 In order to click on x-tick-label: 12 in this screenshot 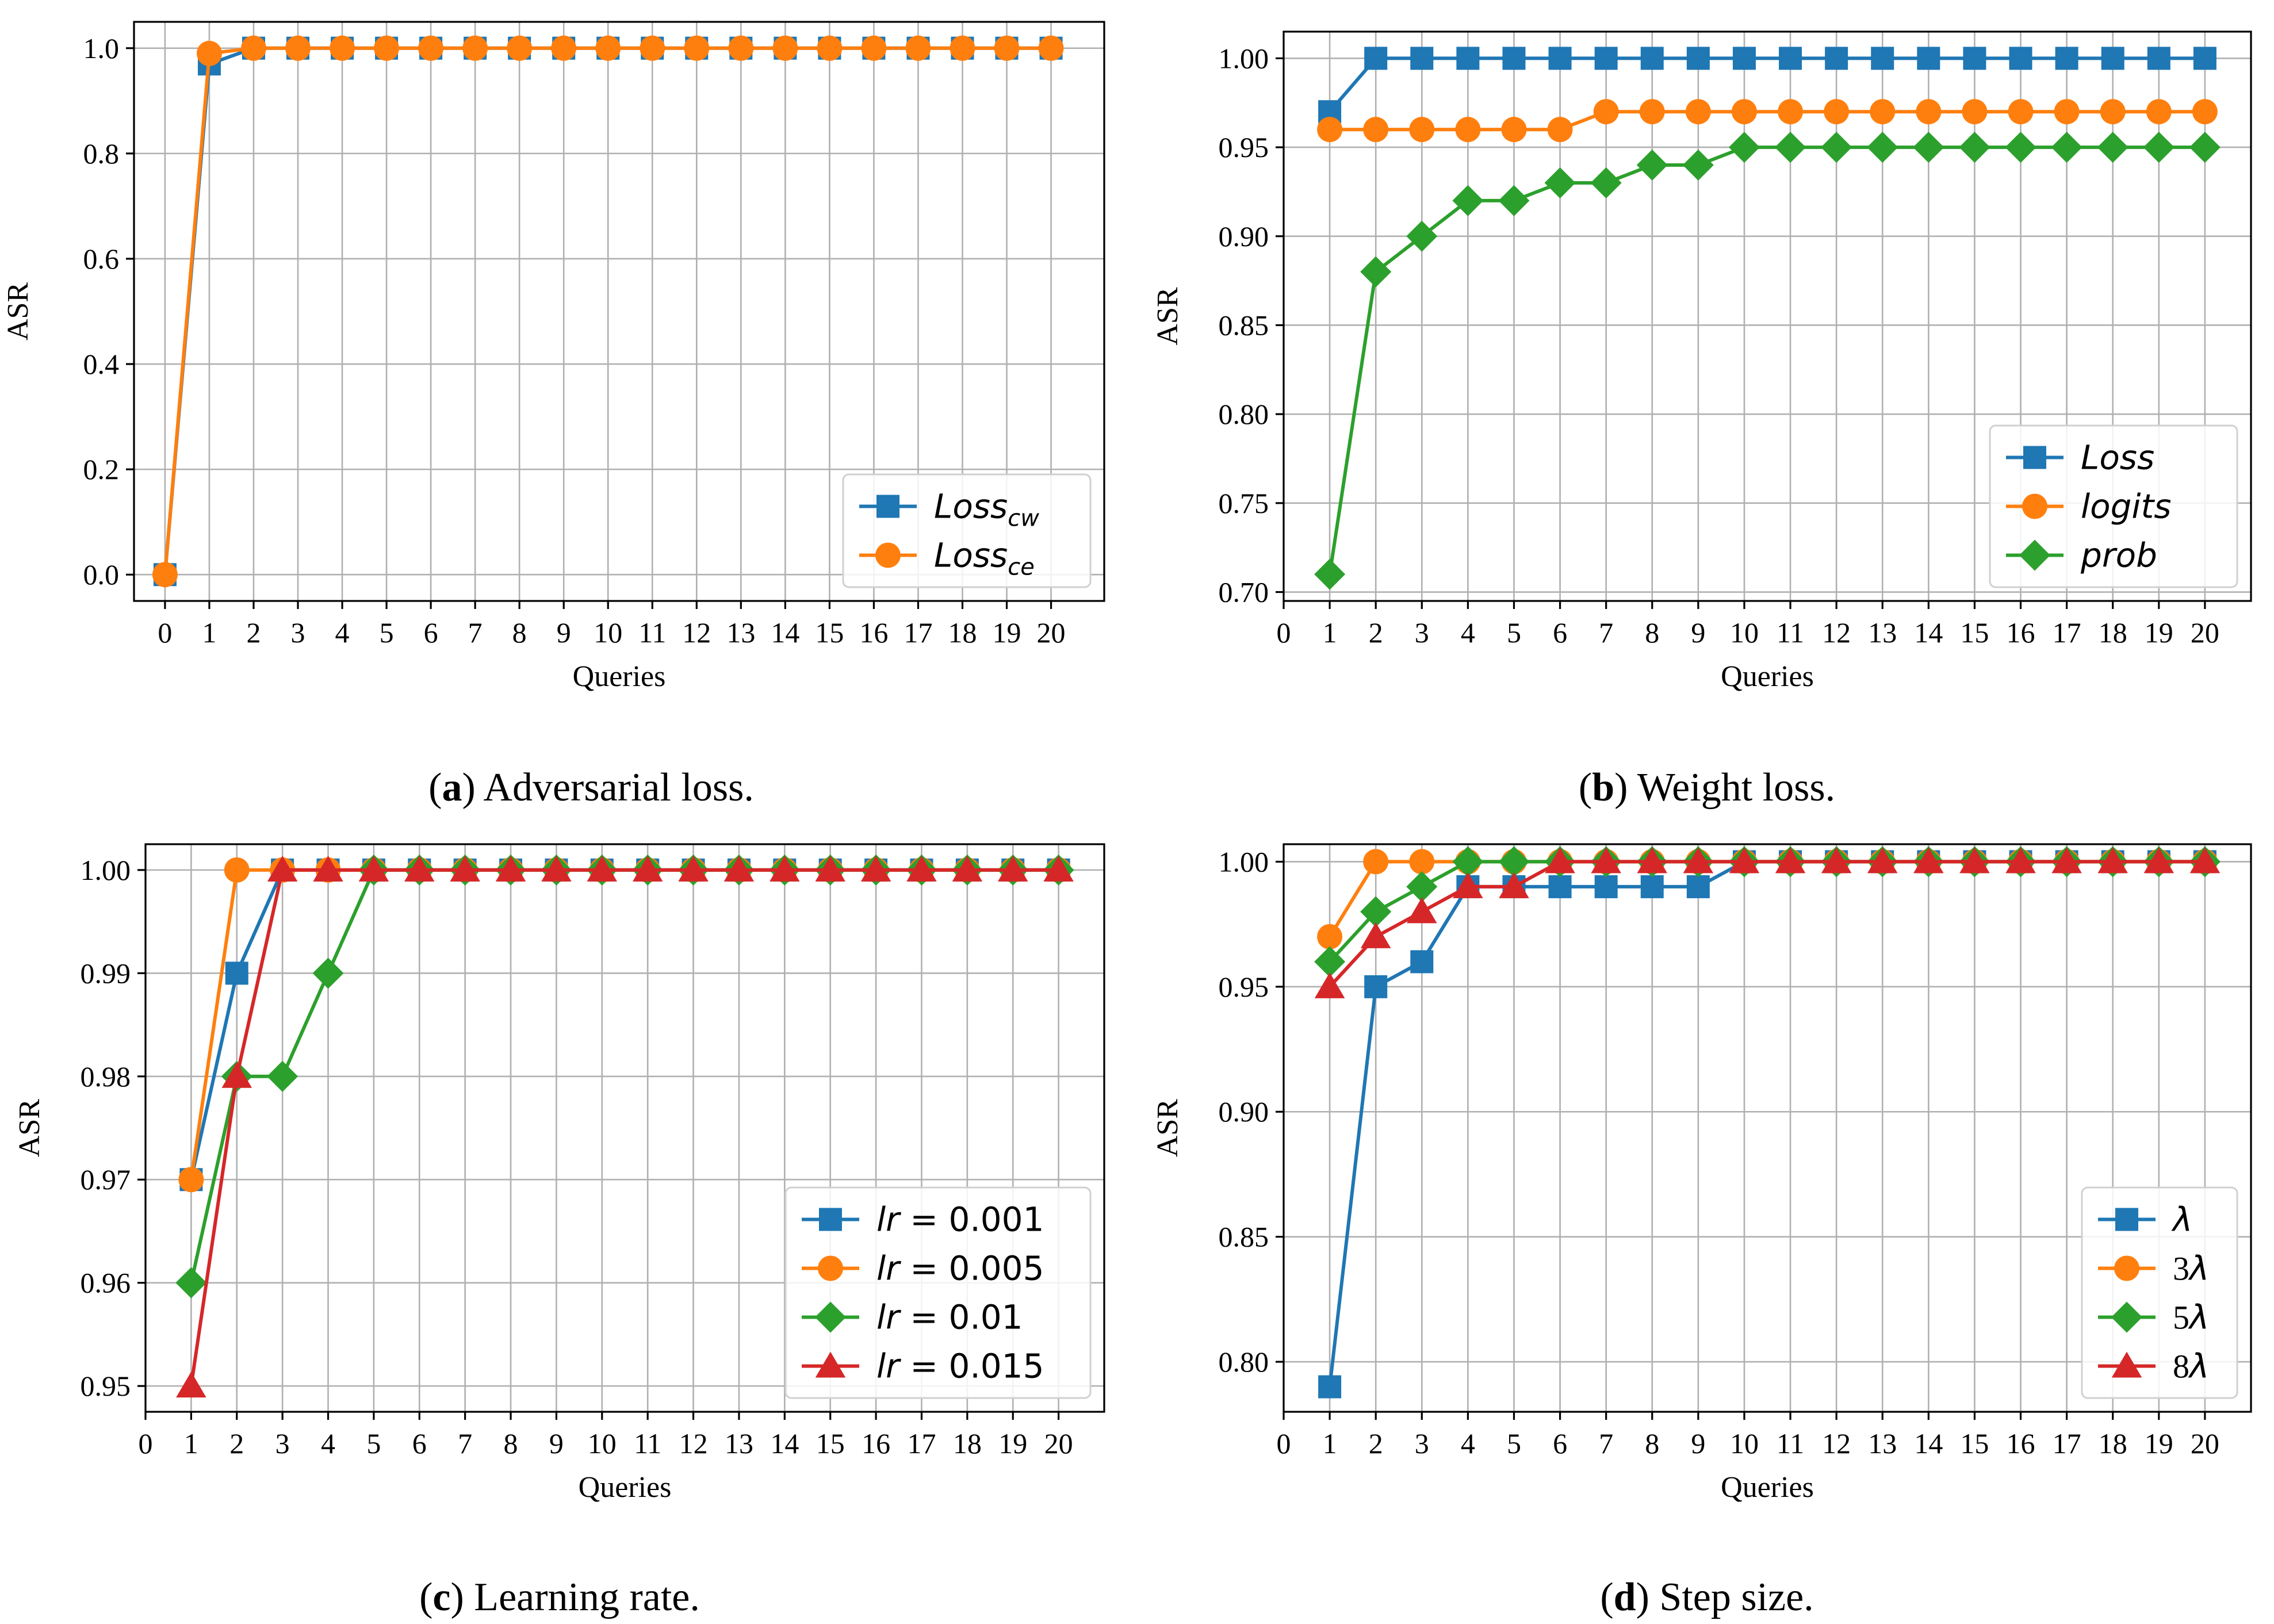, I will do `click(1836, 1443)`.